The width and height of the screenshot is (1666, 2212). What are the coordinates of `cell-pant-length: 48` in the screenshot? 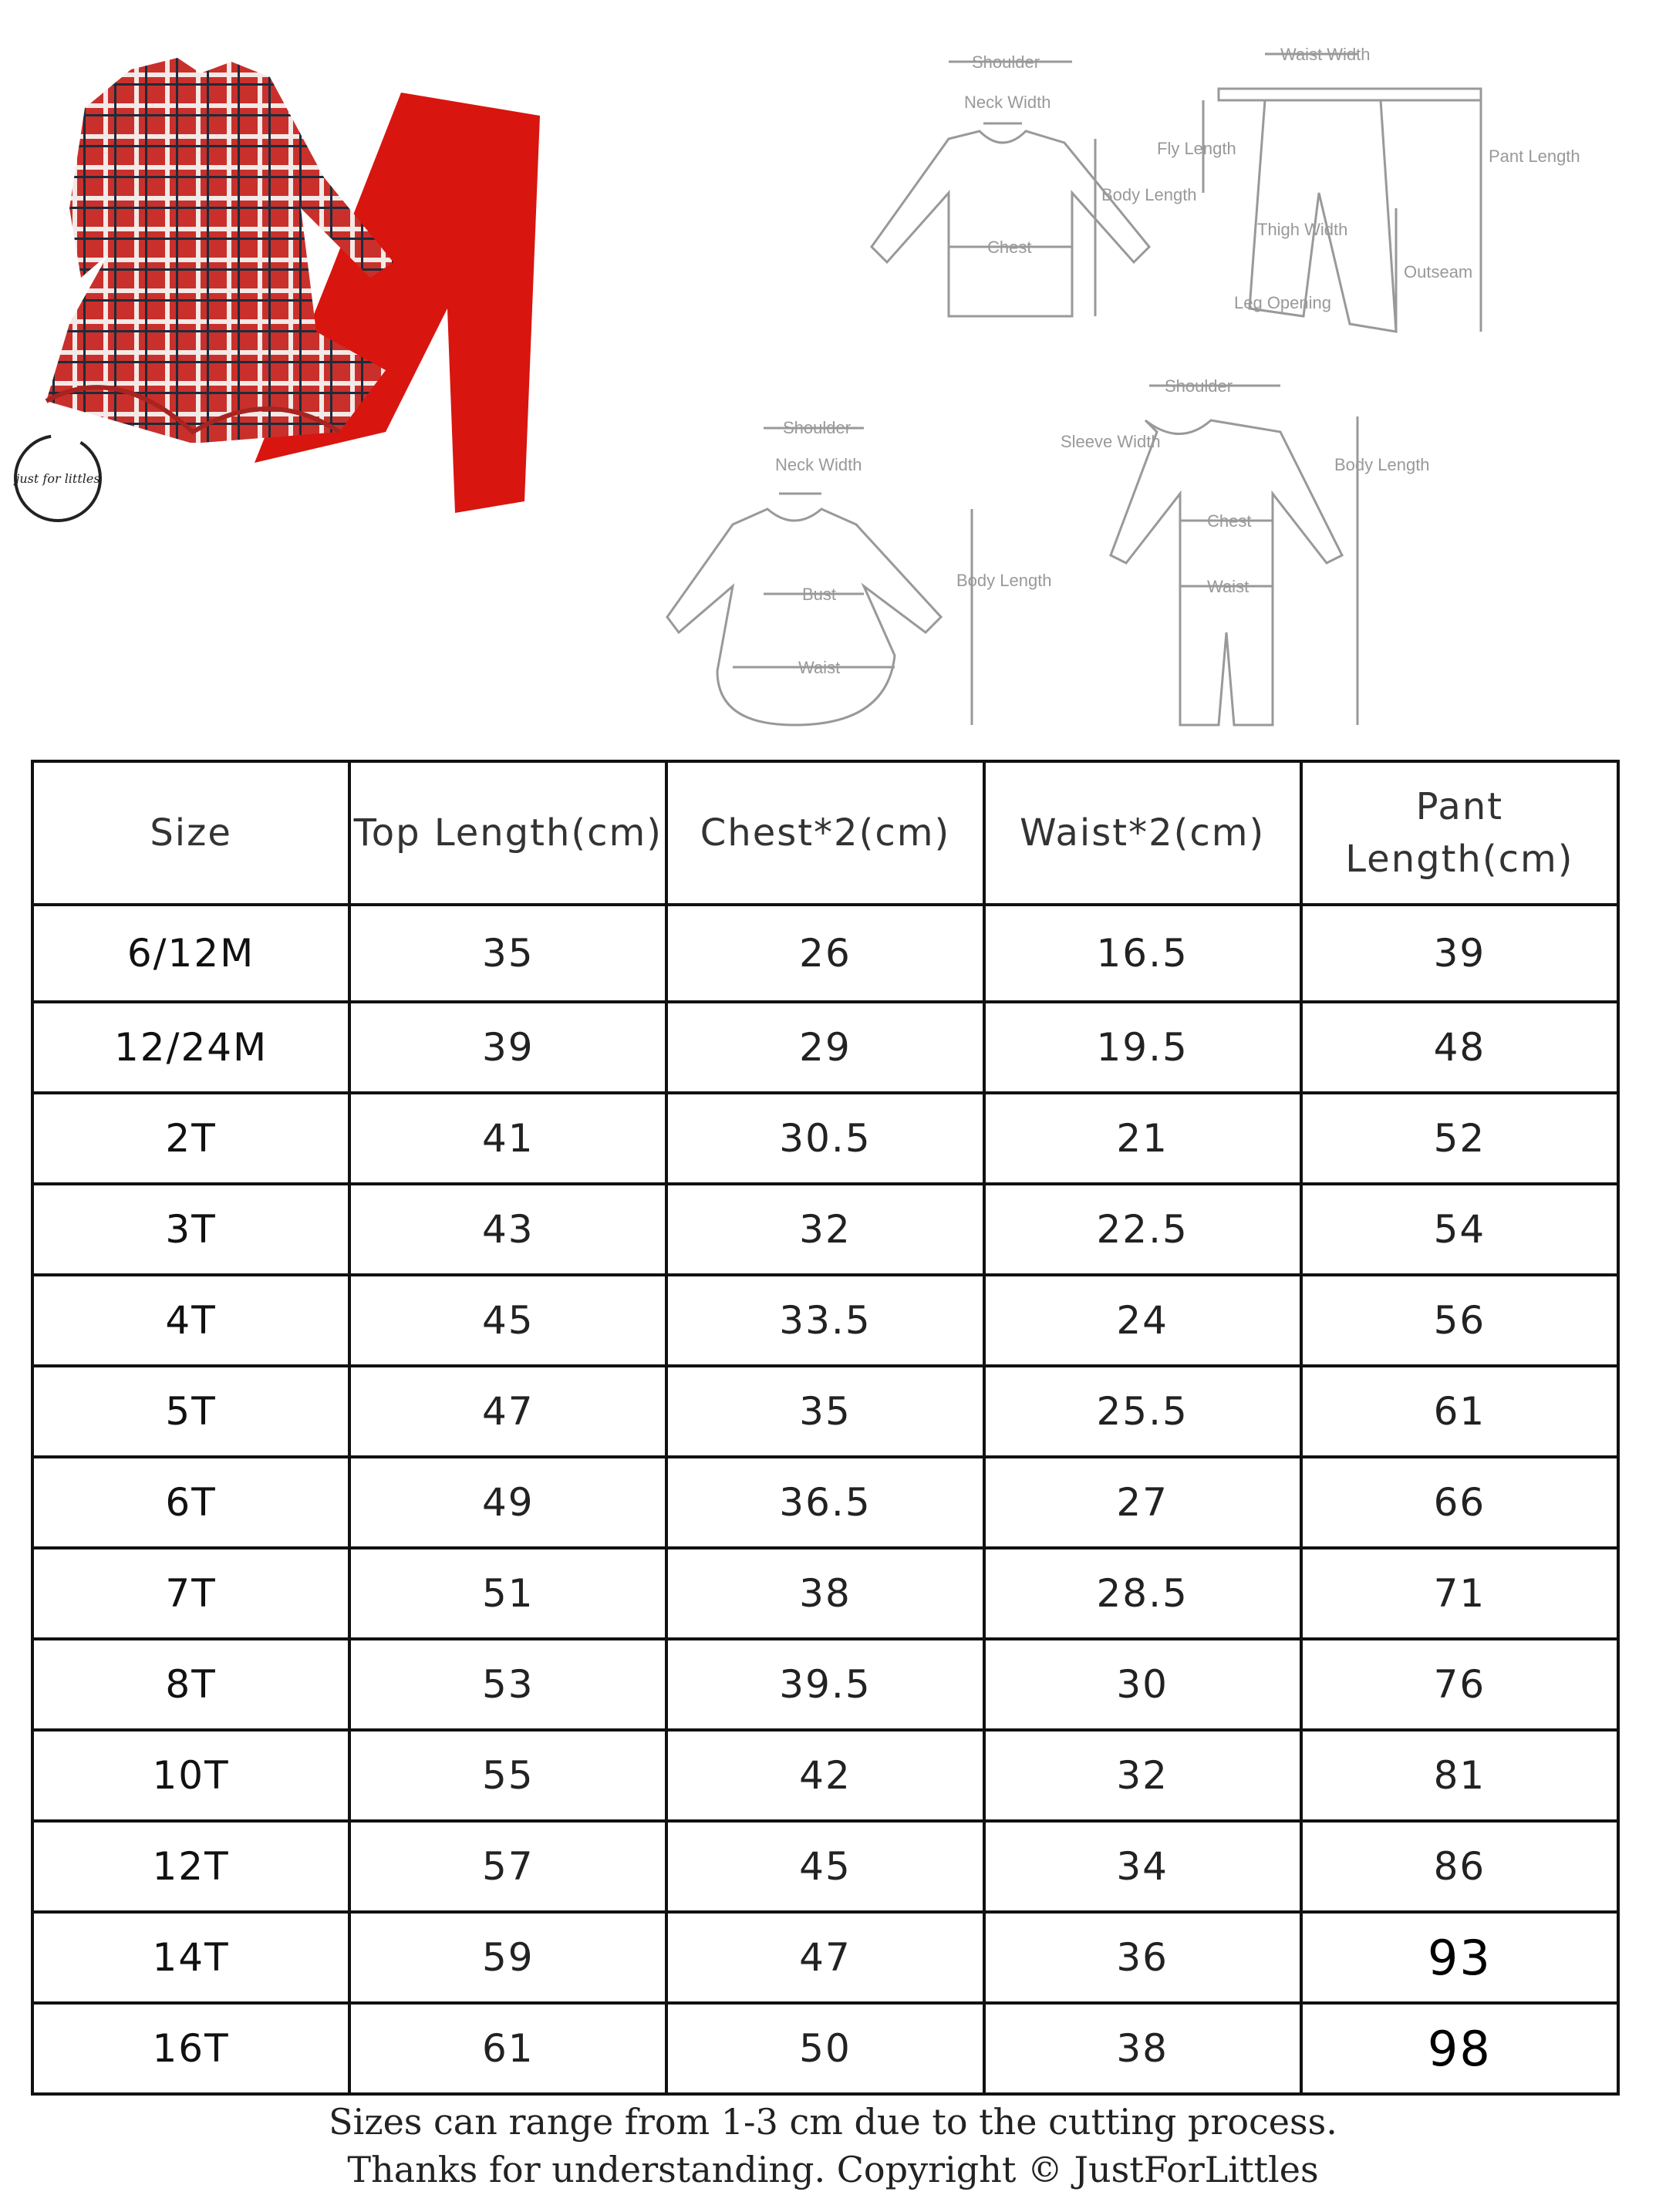 It's located at (1459, 1047).